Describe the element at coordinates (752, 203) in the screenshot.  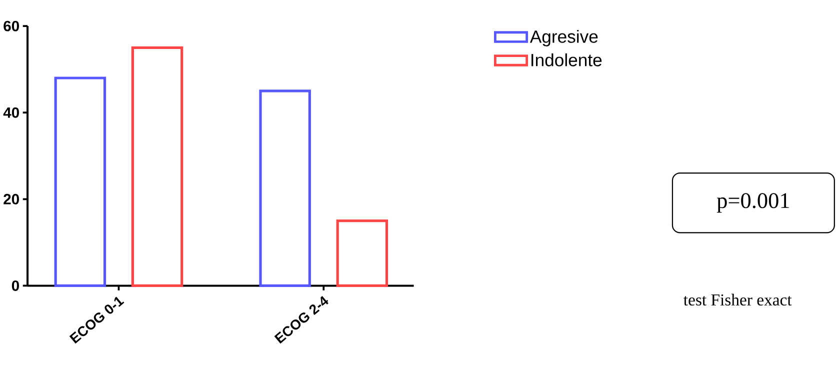
I see `text: p=0.001` at that location.